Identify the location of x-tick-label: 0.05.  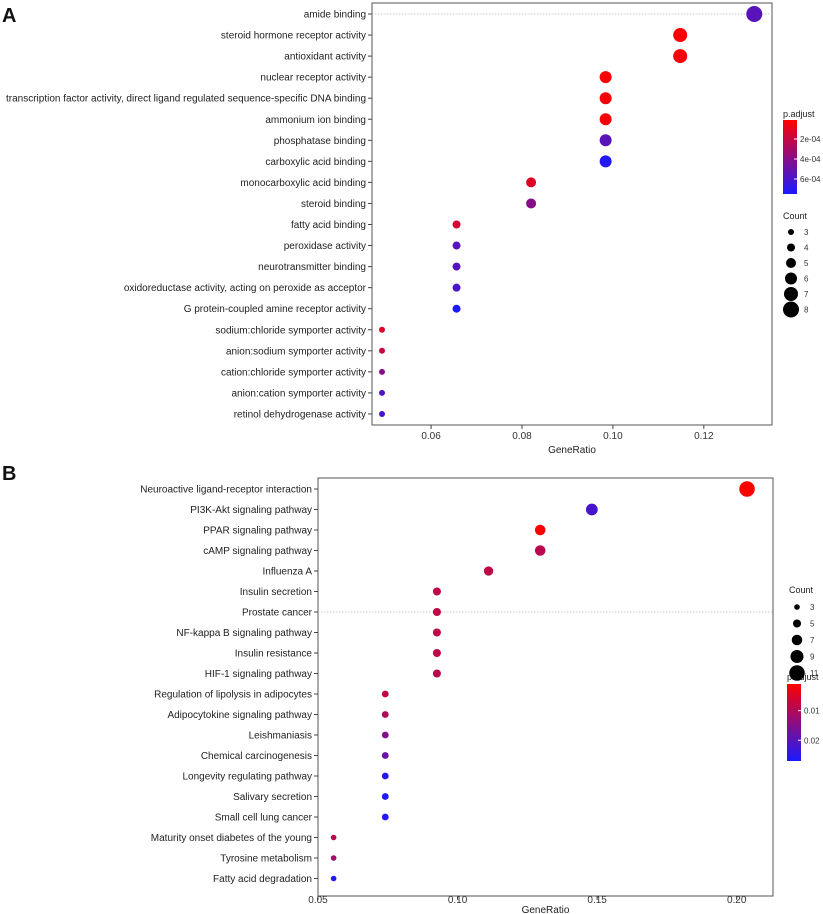
(318, 900).